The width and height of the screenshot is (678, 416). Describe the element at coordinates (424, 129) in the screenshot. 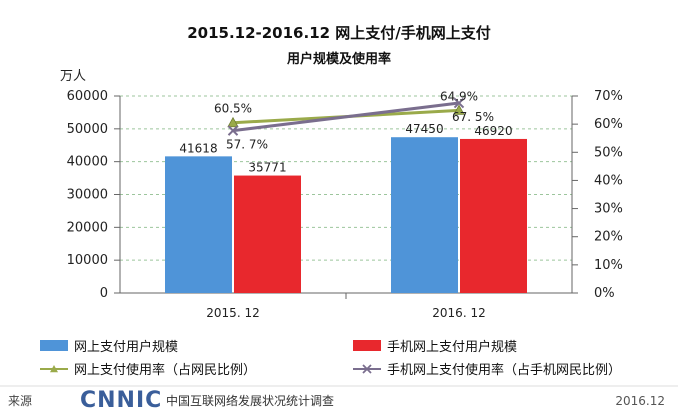

I see `bar-value-label: 47450` at that location.